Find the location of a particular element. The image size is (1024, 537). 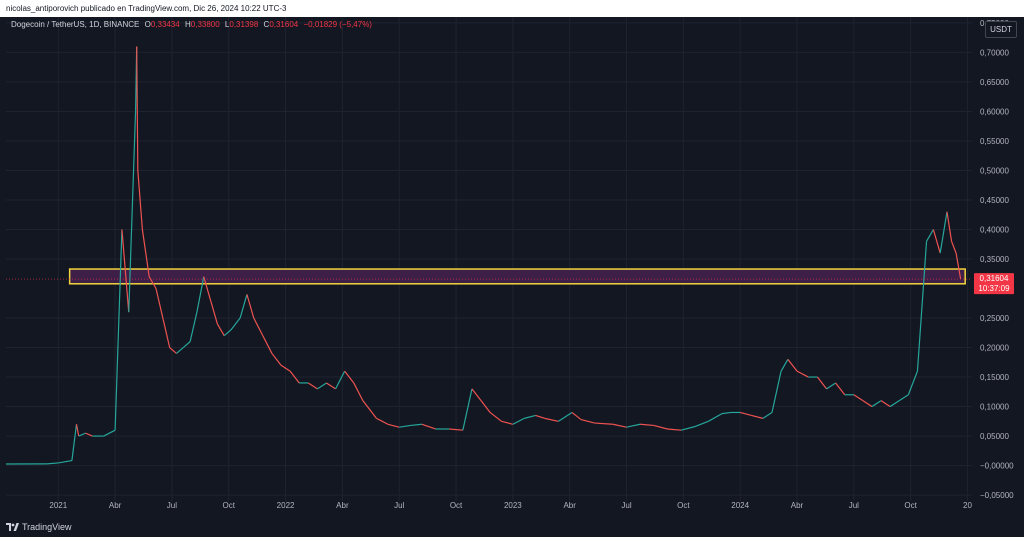

y-tick-label: 0,50000 is located at coordinates (994, 170).